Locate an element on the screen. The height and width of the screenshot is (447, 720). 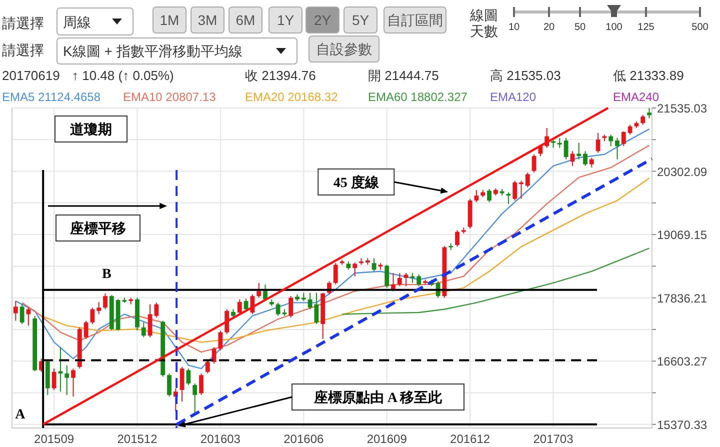
annotation: A is located at coordinates (20, 414).